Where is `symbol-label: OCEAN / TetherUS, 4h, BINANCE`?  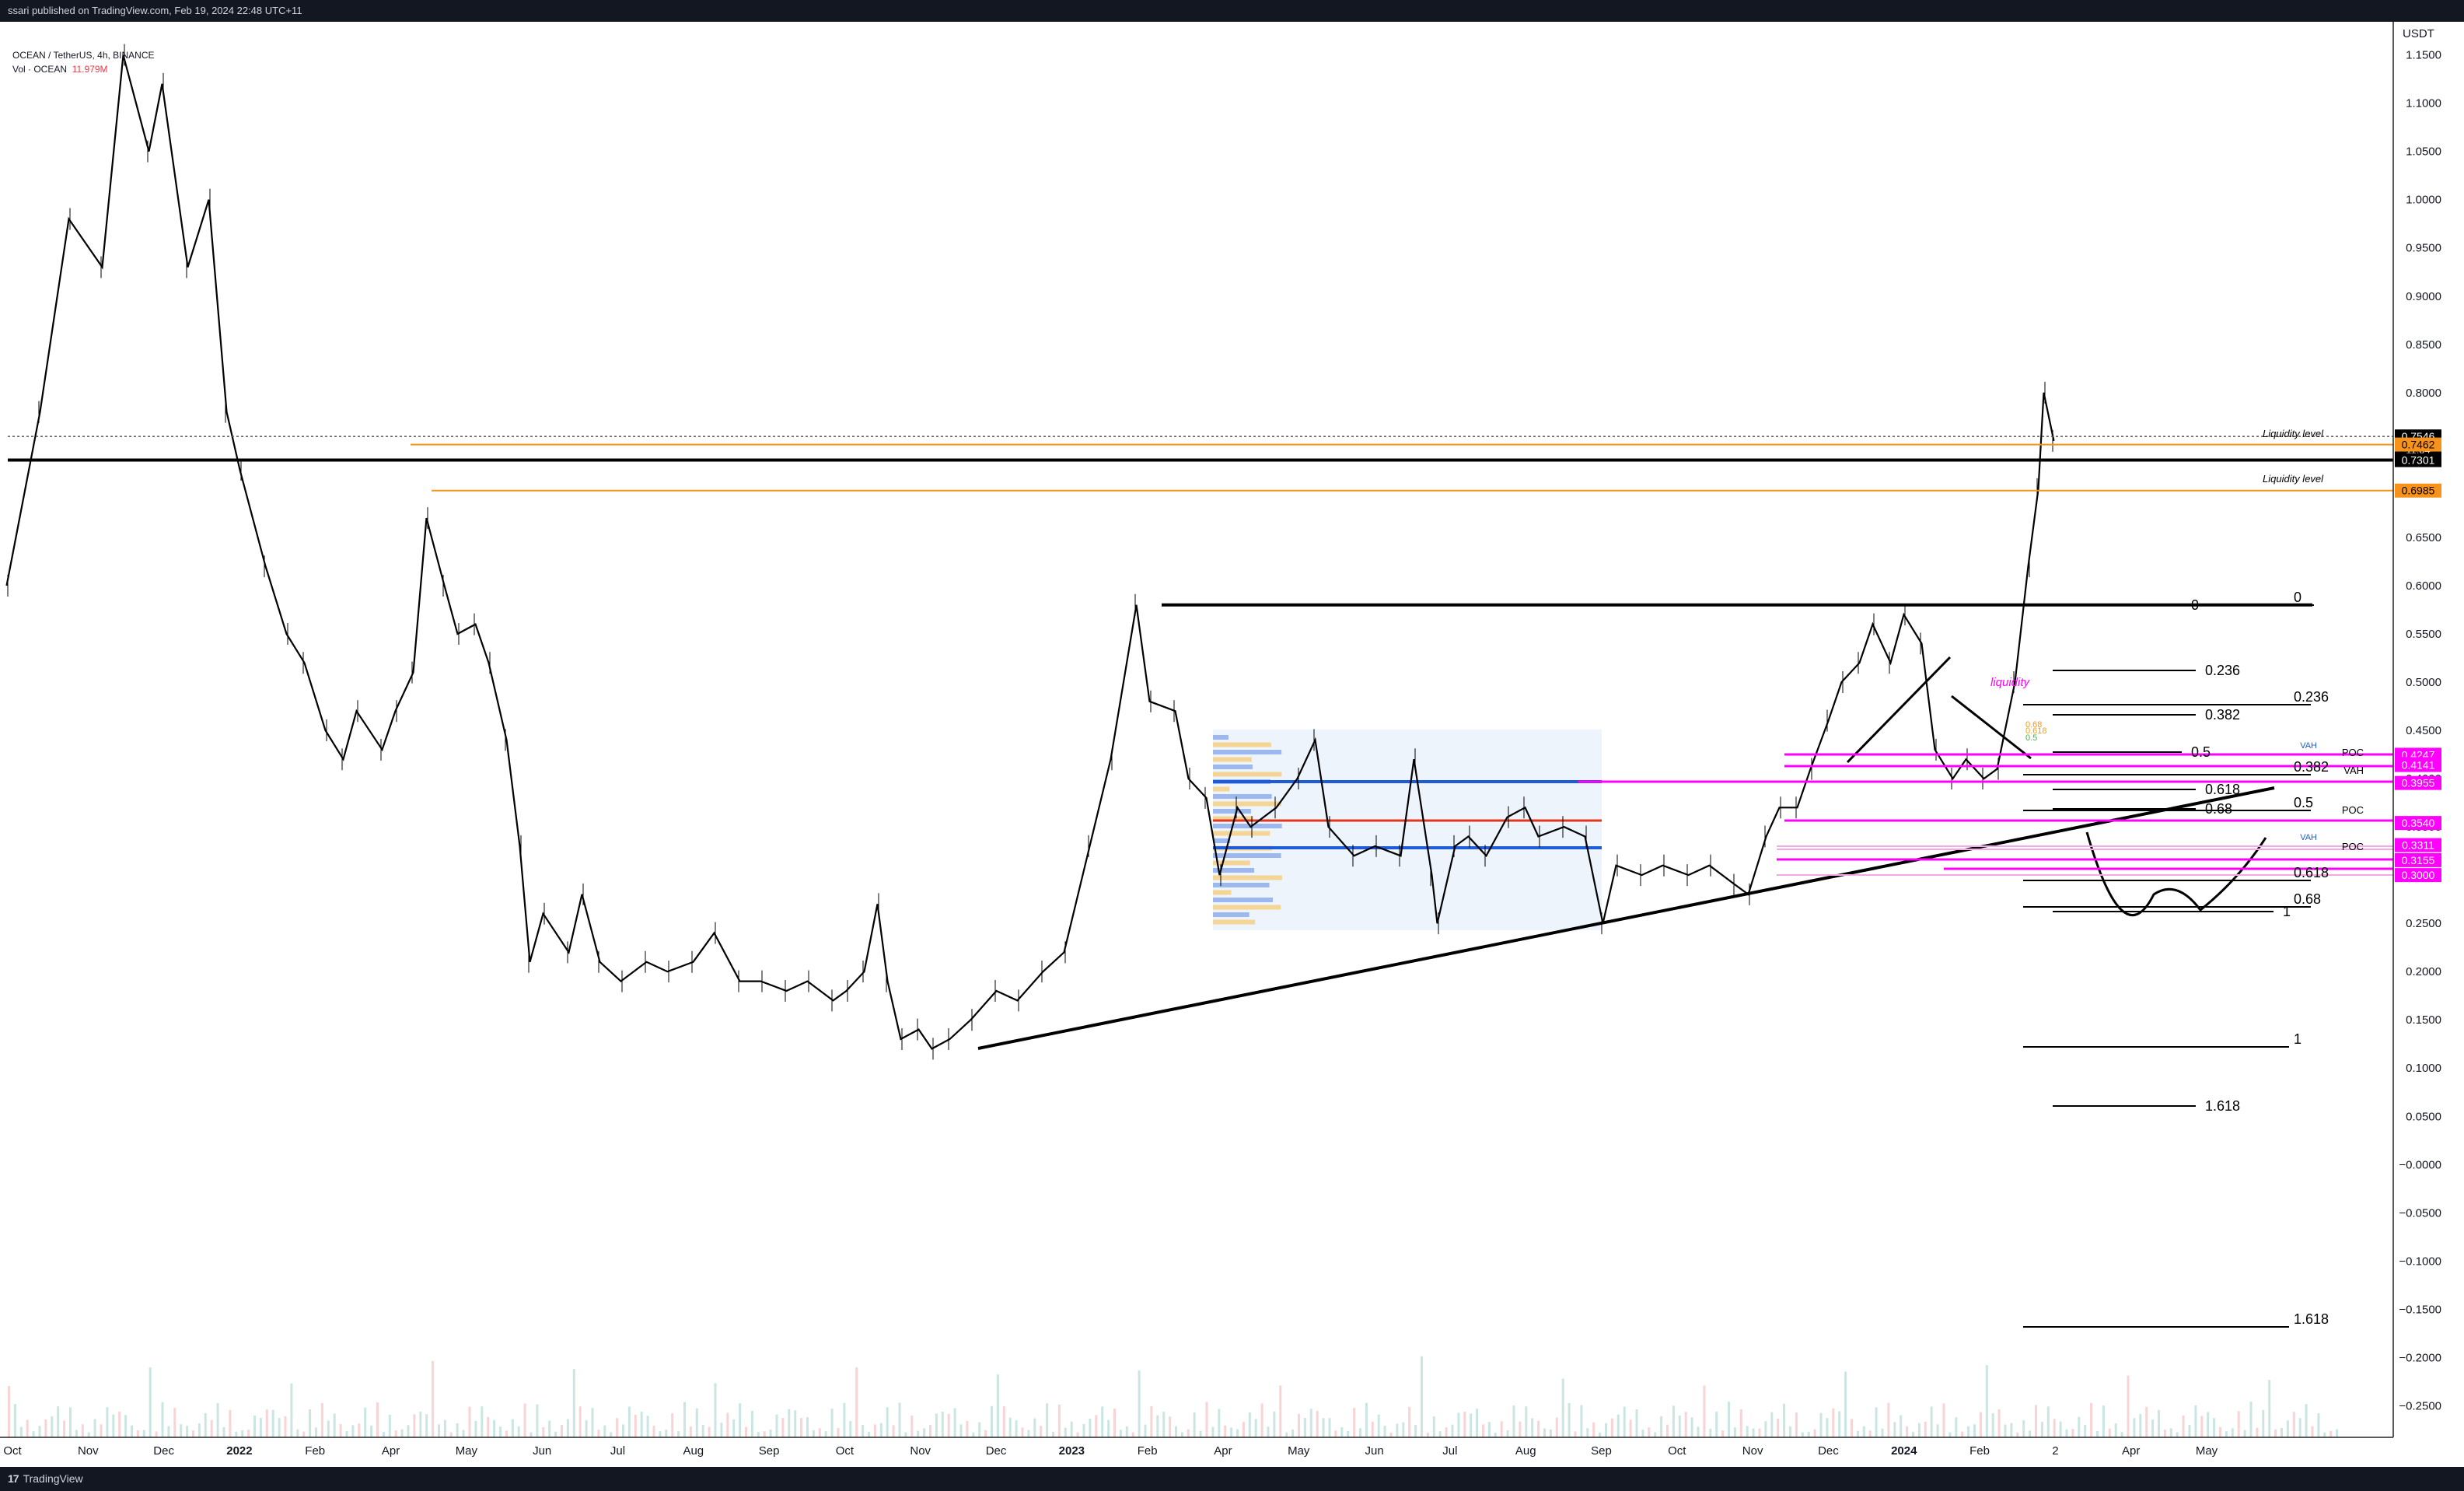 symbol-label: OCEAN / TetherUS, 4h, BINANCE is located at coordinates (84, 56).